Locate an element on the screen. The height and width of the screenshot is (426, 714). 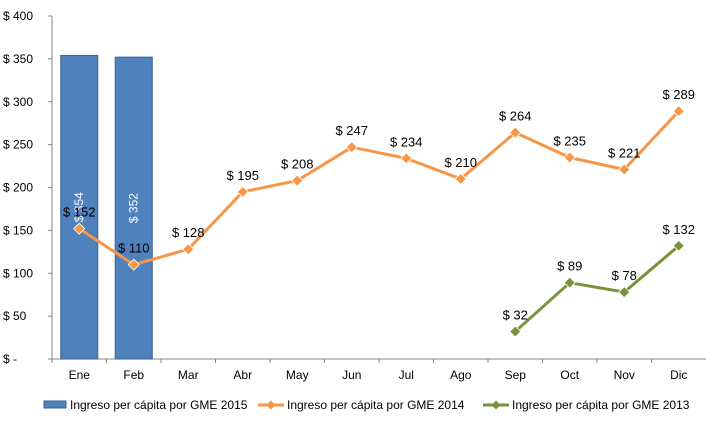
x-tick-label: Jul is located at coordinates (406, 375).